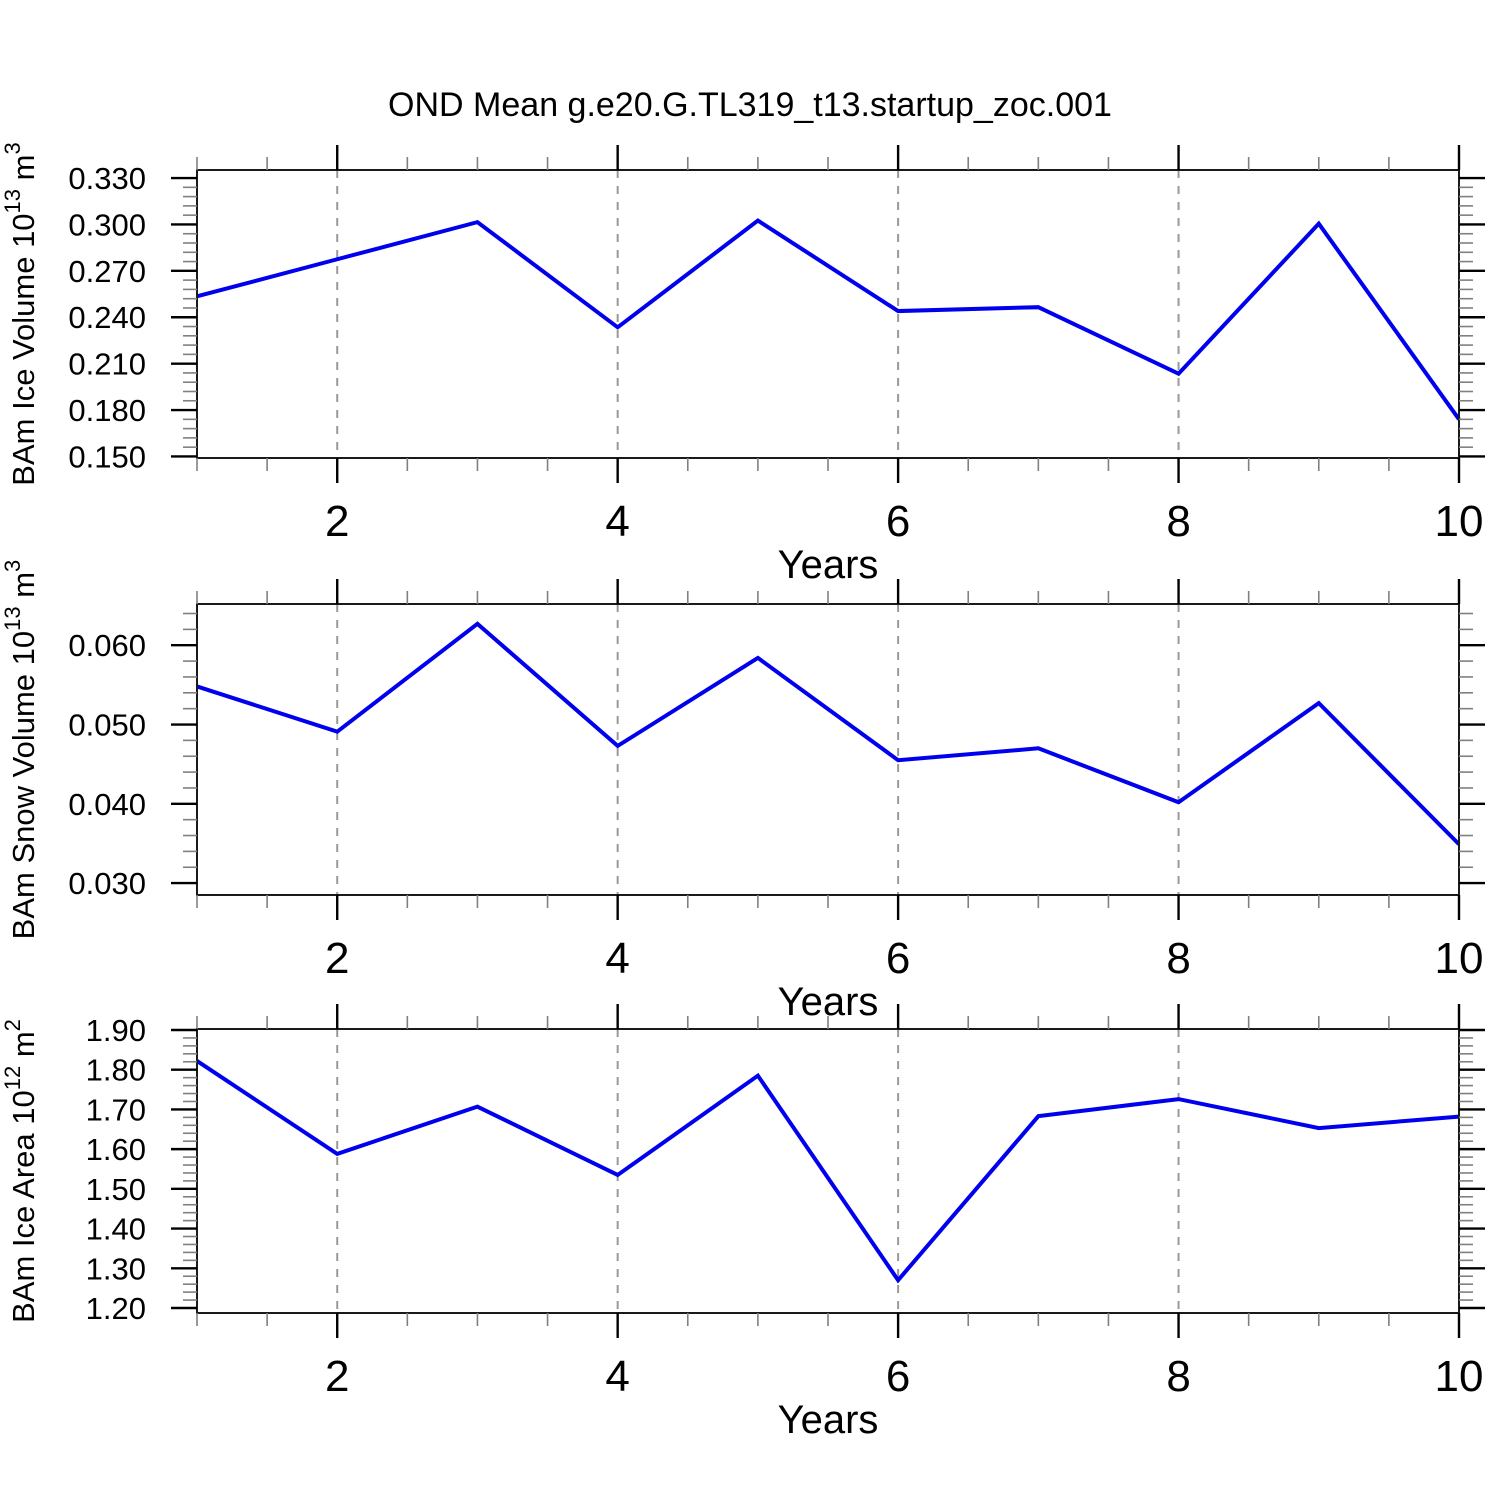 The image size is (1500, 1500). What do you see at coordinates (107, 883) in the screenshot?
I see `y-tick-label: 0.030` at bounding box center [107, 883].